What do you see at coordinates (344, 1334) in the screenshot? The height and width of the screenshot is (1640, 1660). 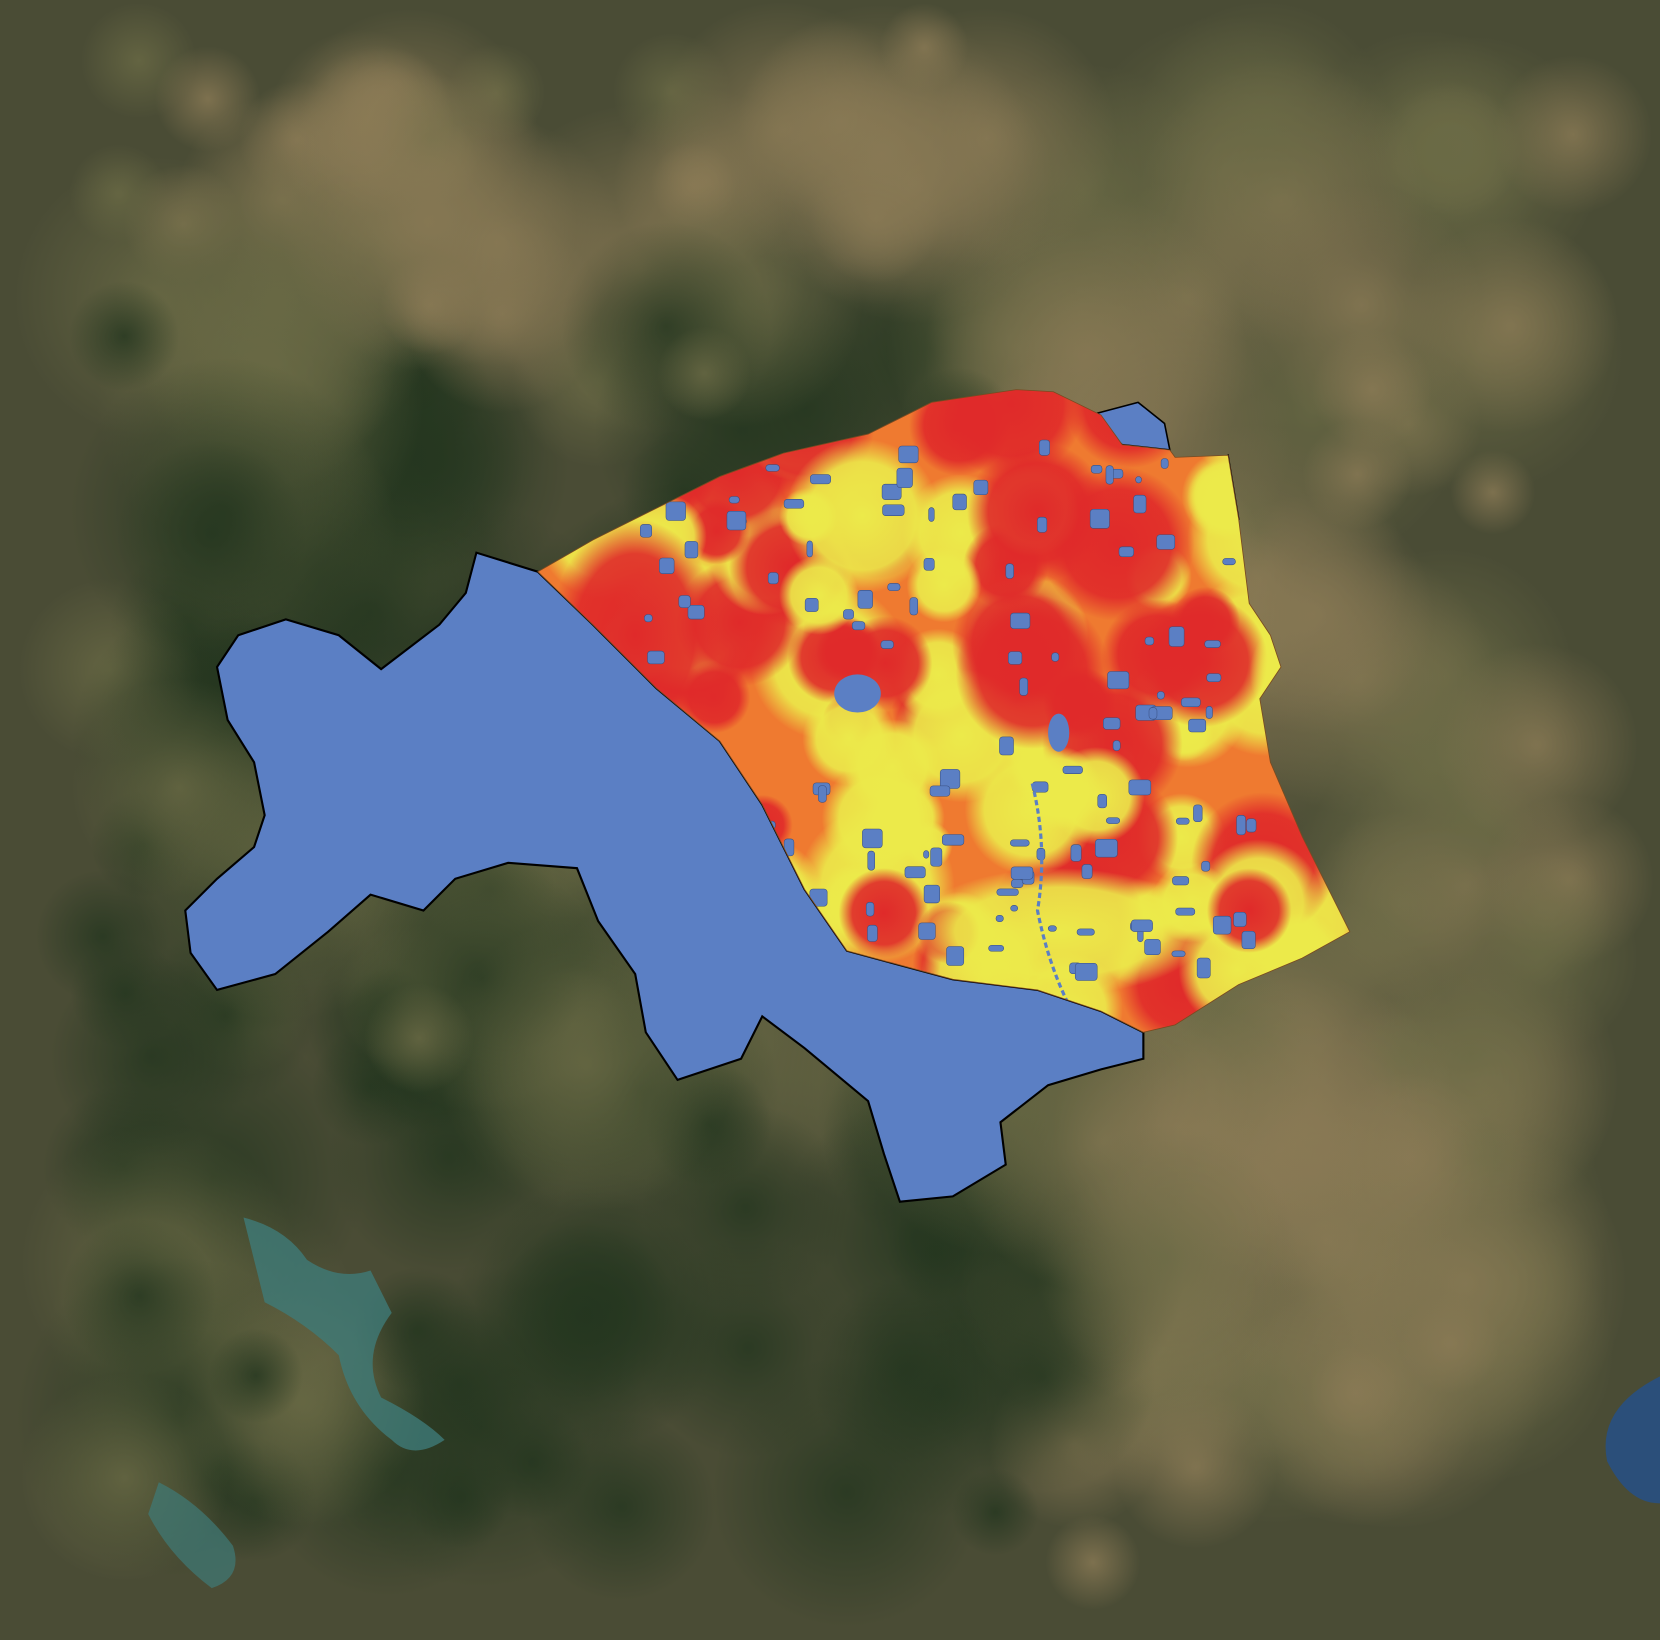 I see `lake` at bounding box center [344, 1334].